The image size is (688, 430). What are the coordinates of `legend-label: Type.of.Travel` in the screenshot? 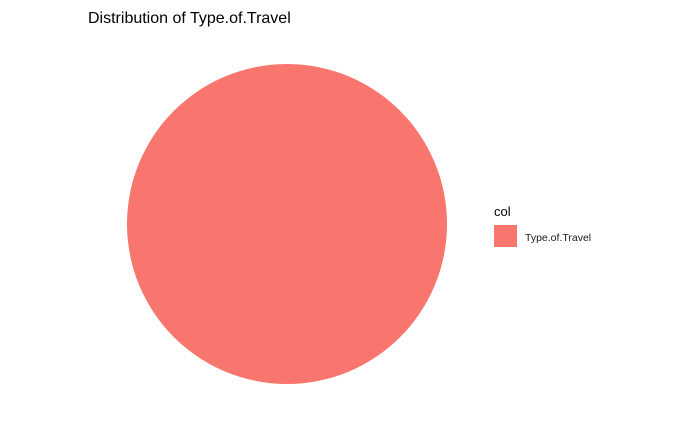 It's located at (558, 238).